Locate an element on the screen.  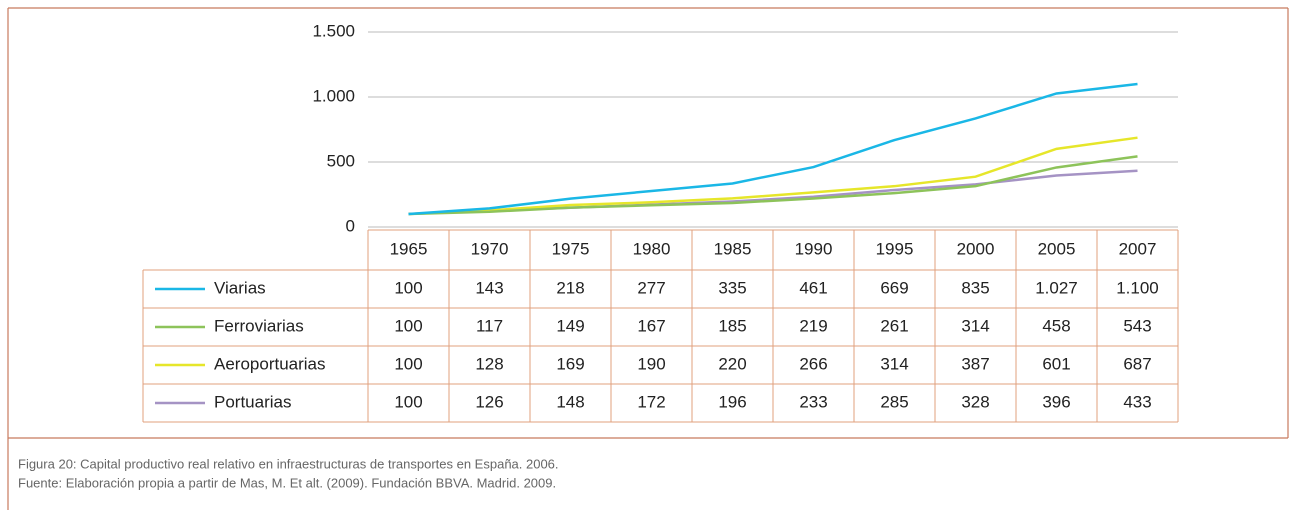
x-tick-label: 1985 is located at coordinates (733, 248).